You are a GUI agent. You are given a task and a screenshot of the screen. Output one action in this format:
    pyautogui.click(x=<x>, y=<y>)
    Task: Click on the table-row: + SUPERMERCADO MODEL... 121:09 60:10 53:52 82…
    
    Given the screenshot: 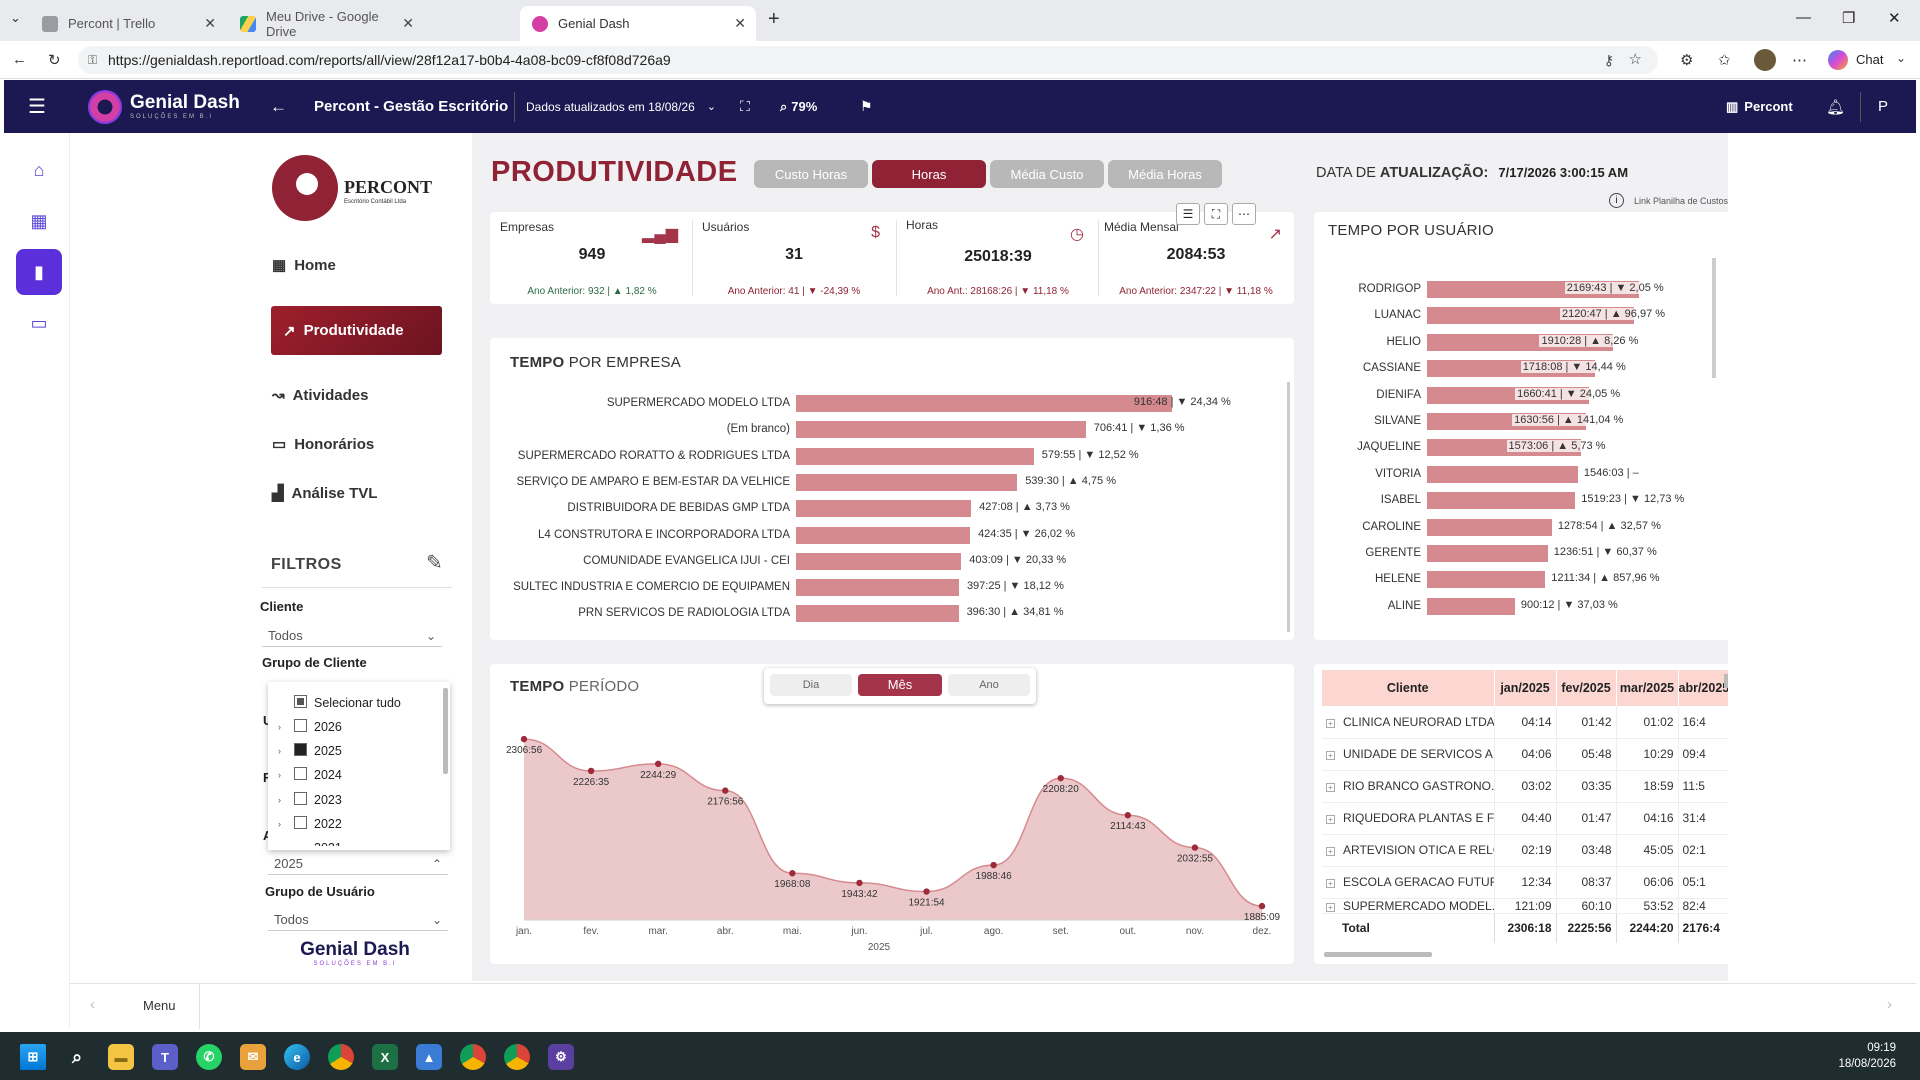 What is the action you would take?
    pyautogui.click(x=1525, y=905)
    